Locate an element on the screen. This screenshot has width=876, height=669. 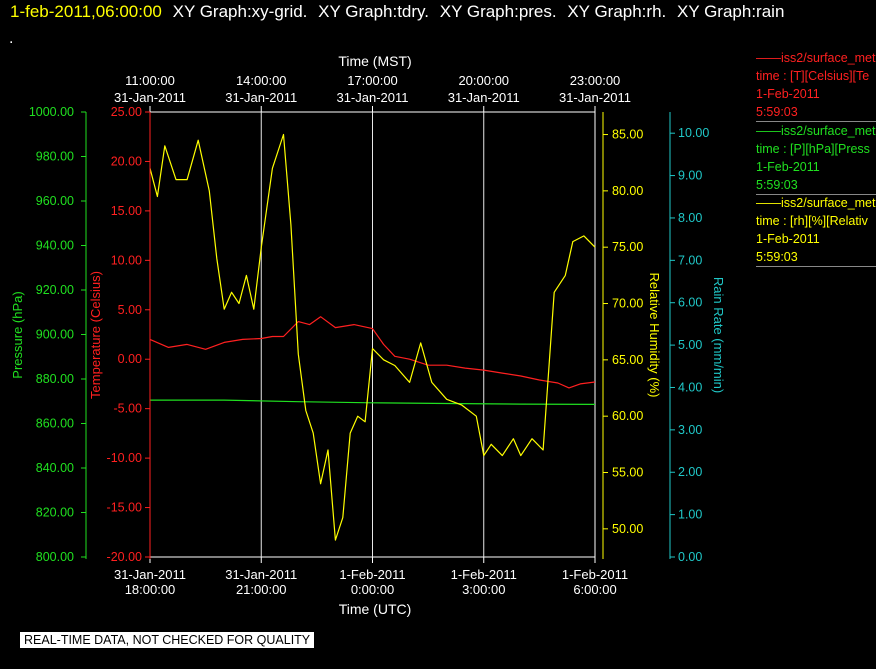
top-tick-time: 17:00:00 is located at coordinates (372, 80).